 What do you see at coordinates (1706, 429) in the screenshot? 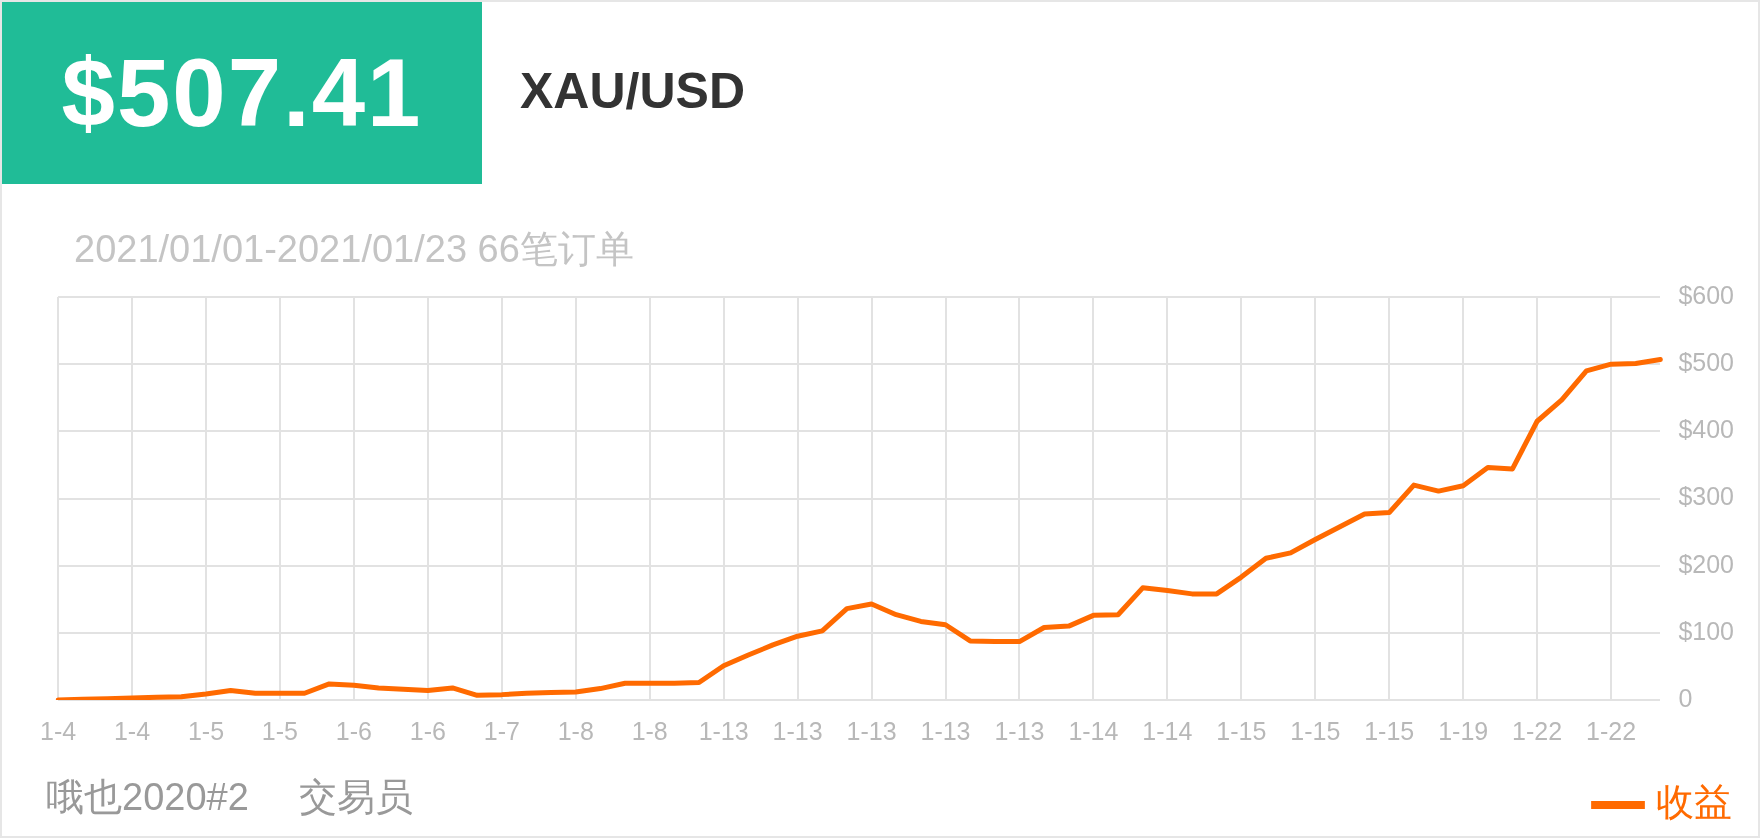
I see `y-tick-label: $400` at bounding box center [1706, 429].